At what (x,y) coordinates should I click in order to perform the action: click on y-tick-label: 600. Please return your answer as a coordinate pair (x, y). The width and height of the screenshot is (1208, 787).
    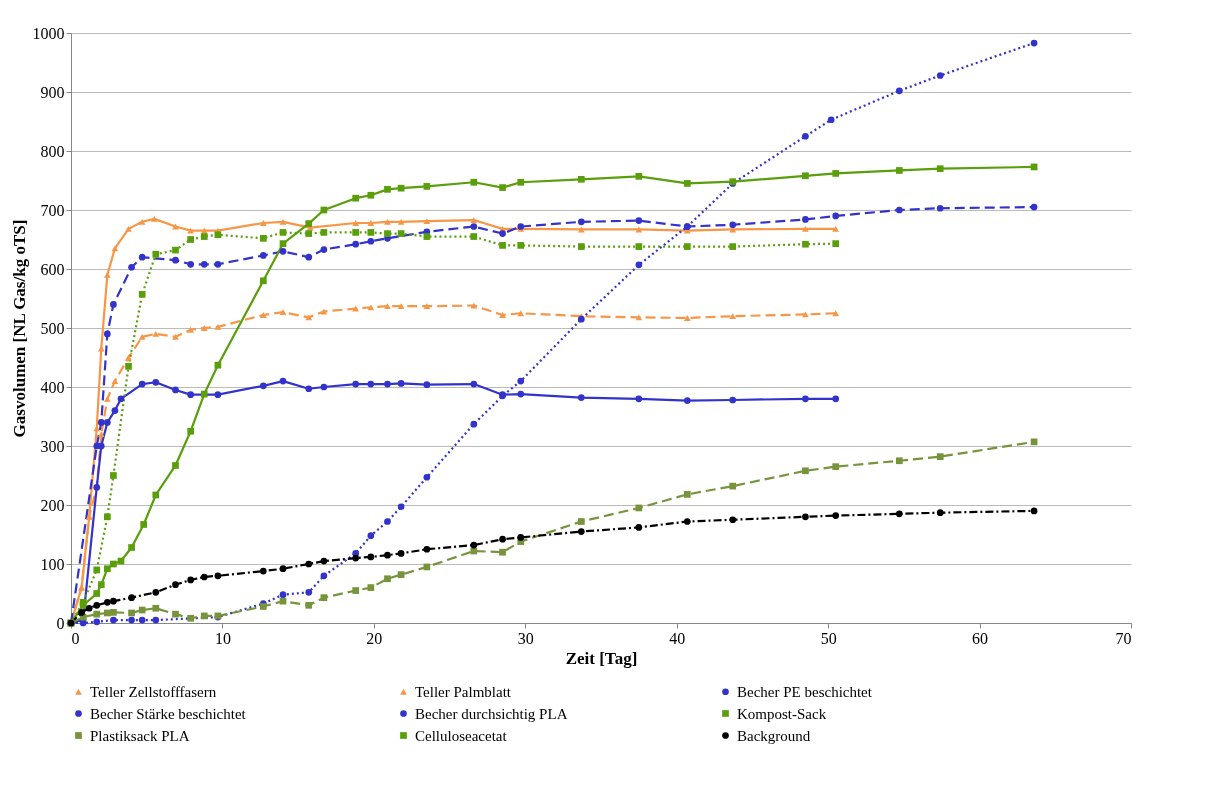
    Looking at the image, I should click on (52, 269).